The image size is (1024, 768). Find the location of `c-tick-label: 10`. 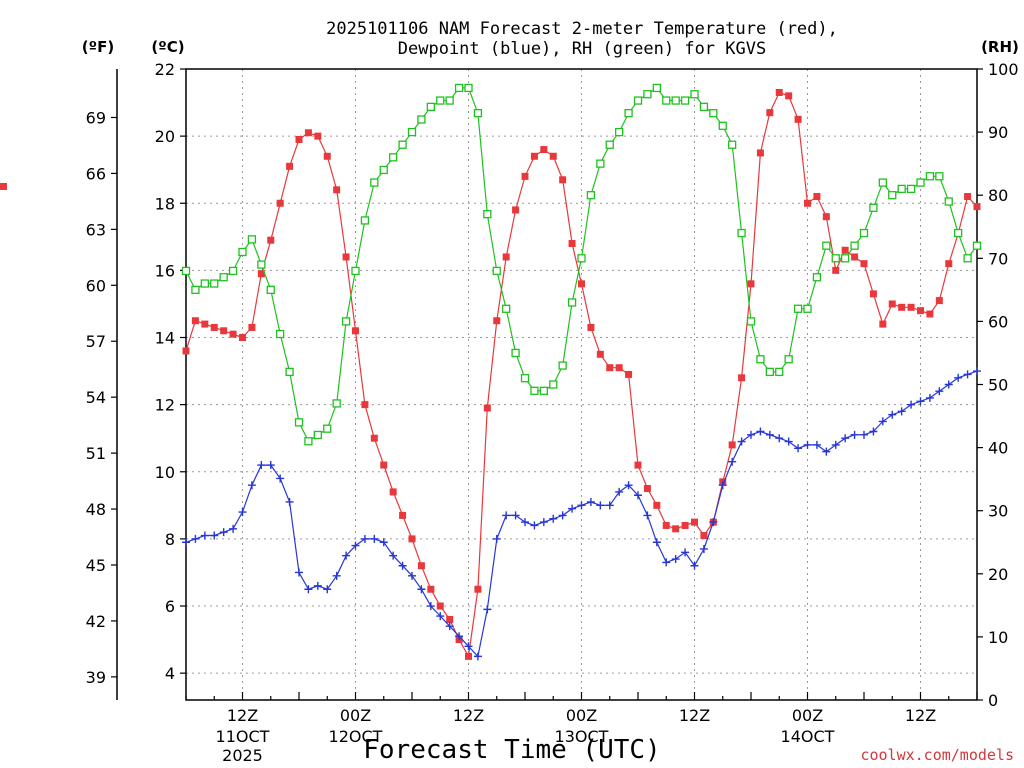

c-tick-label: 10 is located at coordinates (165, 472).